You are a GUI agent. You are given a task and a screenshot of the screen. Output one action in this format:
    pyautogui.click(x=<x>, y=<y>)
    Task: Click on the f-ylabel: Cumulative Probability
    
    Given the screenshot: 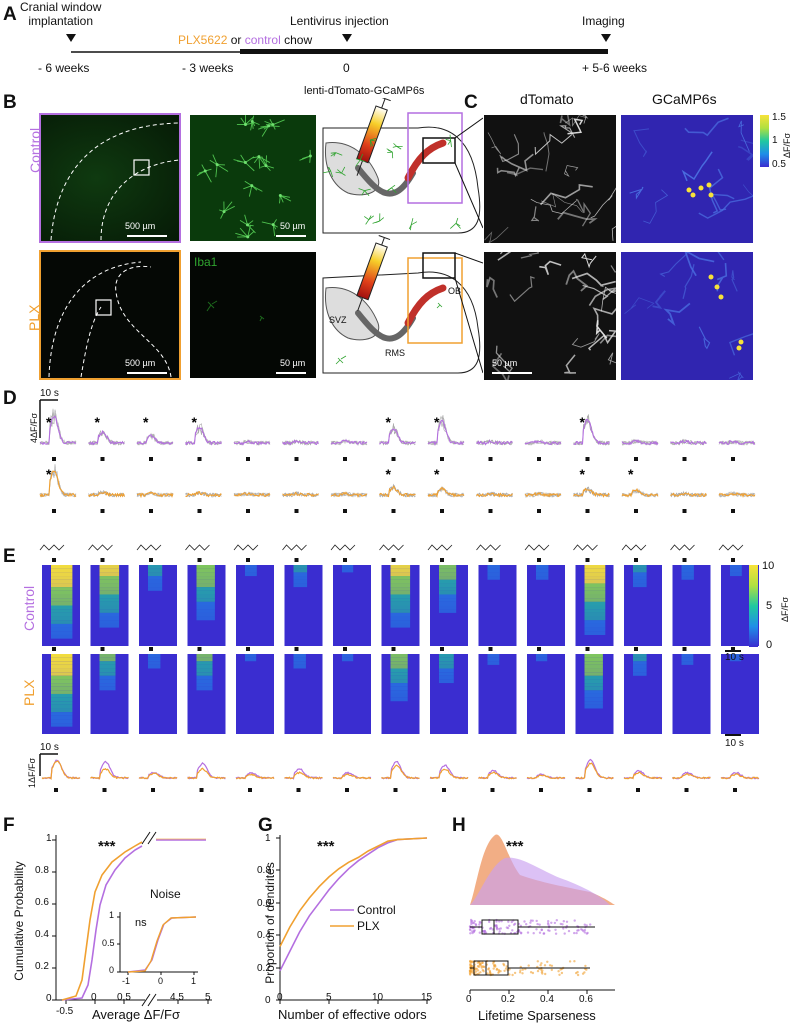 What is the action you would take?
    pyautogui.click(x=19, y=921)
    